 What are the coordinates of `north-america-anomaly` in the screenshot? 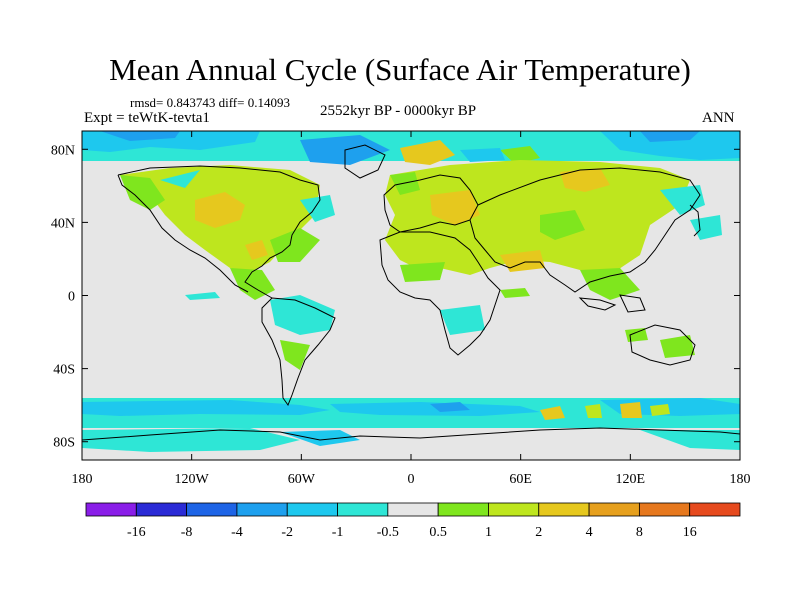 It's located at (227, 232).